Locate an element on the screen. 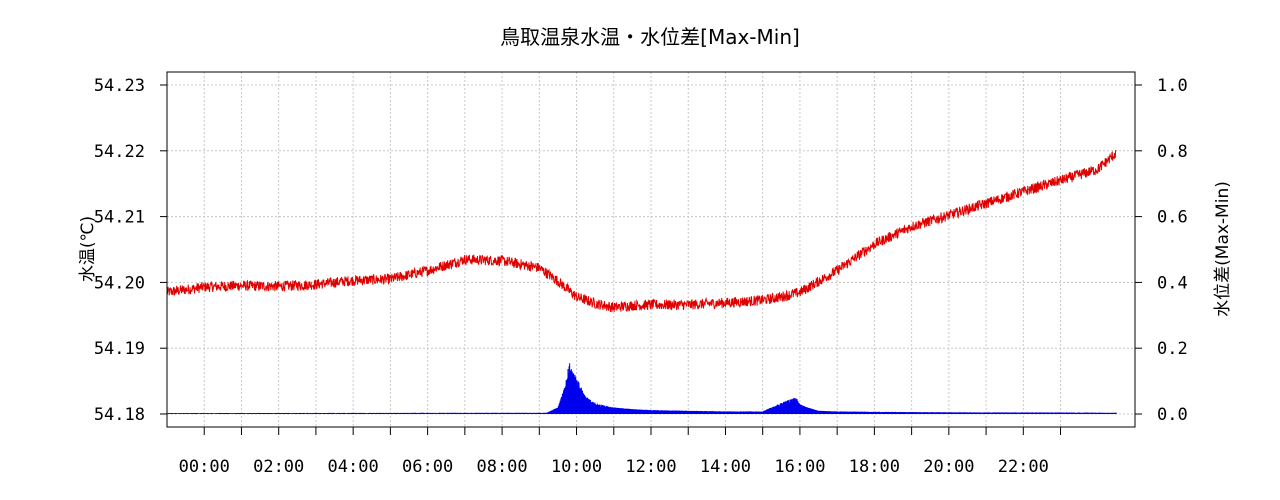  x-tick-label: 20:00 is located at coordinates (948, 467).